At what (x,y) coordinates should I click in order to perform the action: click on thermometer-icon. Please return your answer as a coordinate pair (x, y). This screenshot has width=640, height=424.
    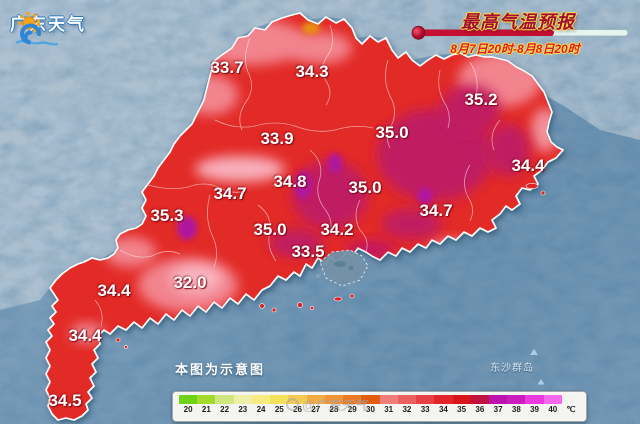
    Looking at the image, I should click on (520, 32).